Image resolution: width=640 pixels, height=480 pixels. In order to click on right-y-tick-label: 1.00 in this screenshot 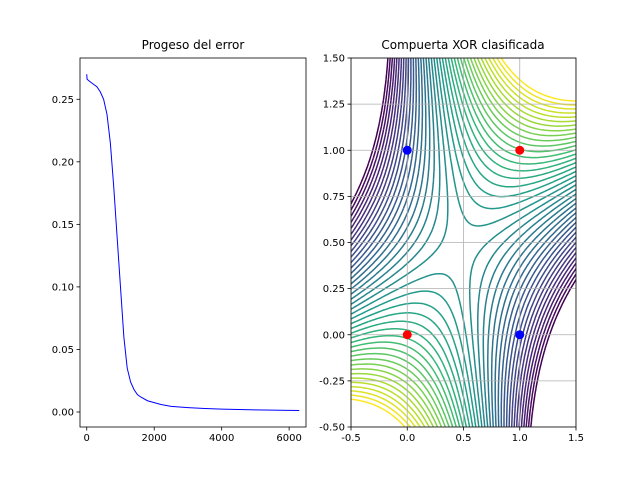, I will do `click(334, 151)`.